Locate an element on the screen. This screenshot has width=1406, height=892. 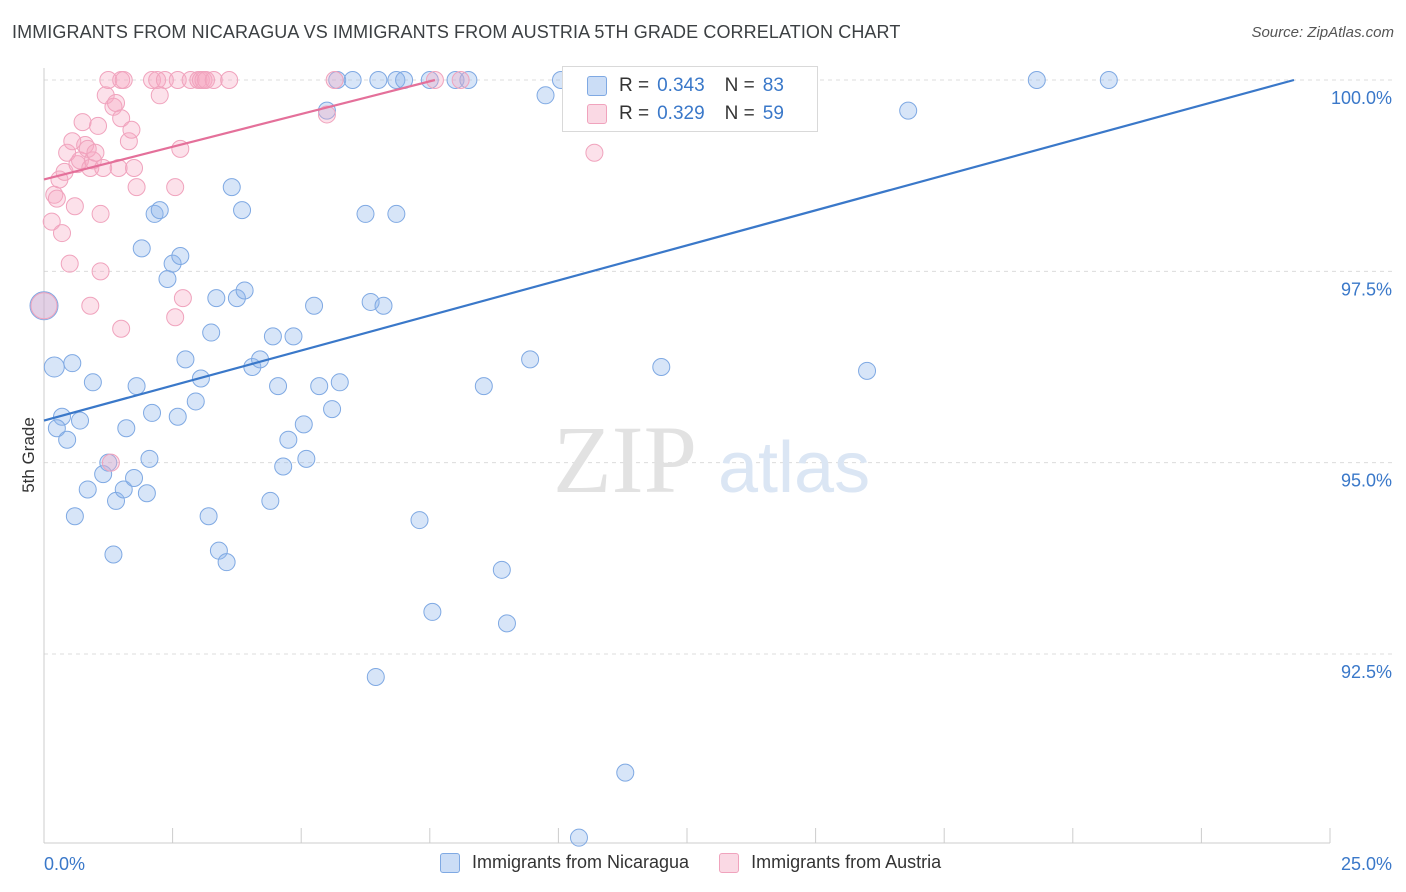
r-value: 0.329 is located at coordinates (681, 113).